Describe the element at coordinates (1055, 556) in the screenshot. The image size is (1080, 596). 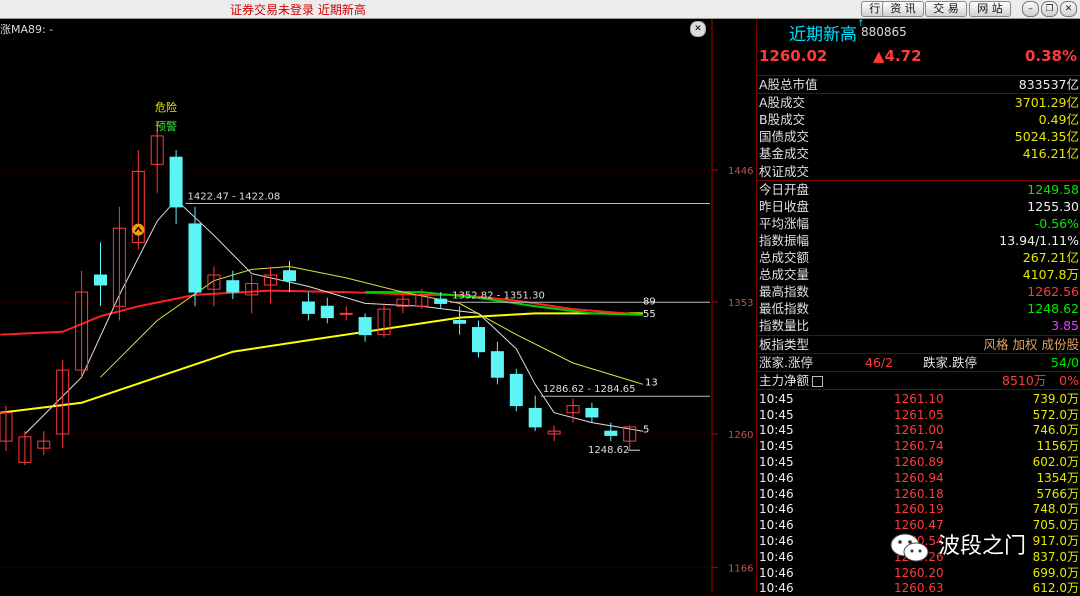
I see `tick-amount: 837.0万` at that location.